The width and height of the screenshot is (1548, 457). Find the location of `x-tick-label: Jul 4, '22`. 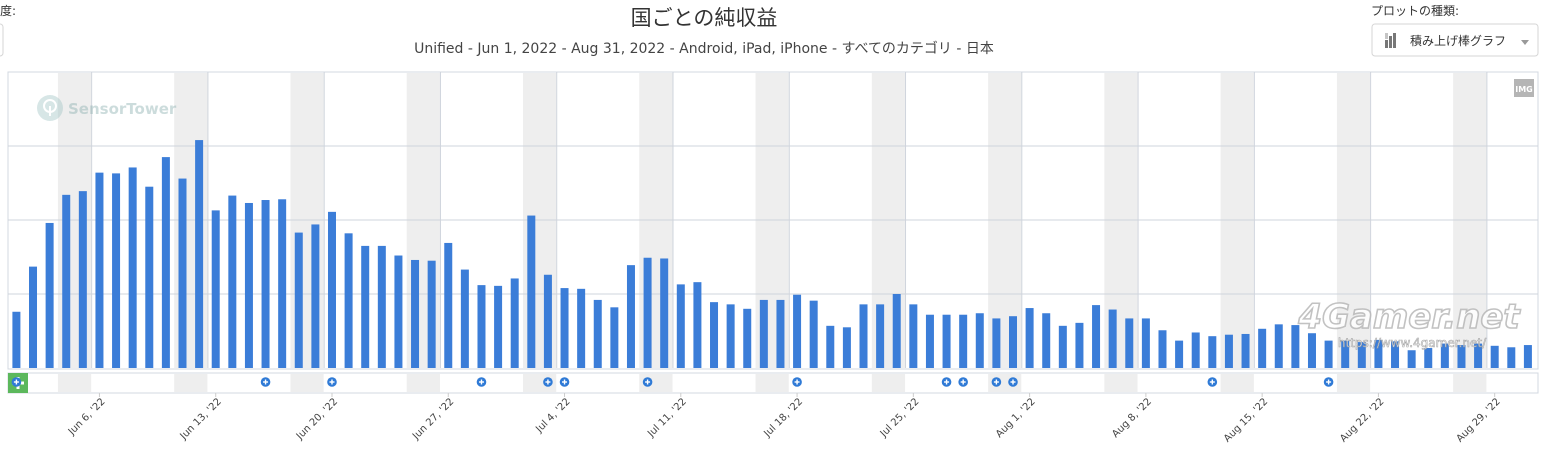

x-tick-label: Jul 4, '22 is located at coordinates (552, 415).